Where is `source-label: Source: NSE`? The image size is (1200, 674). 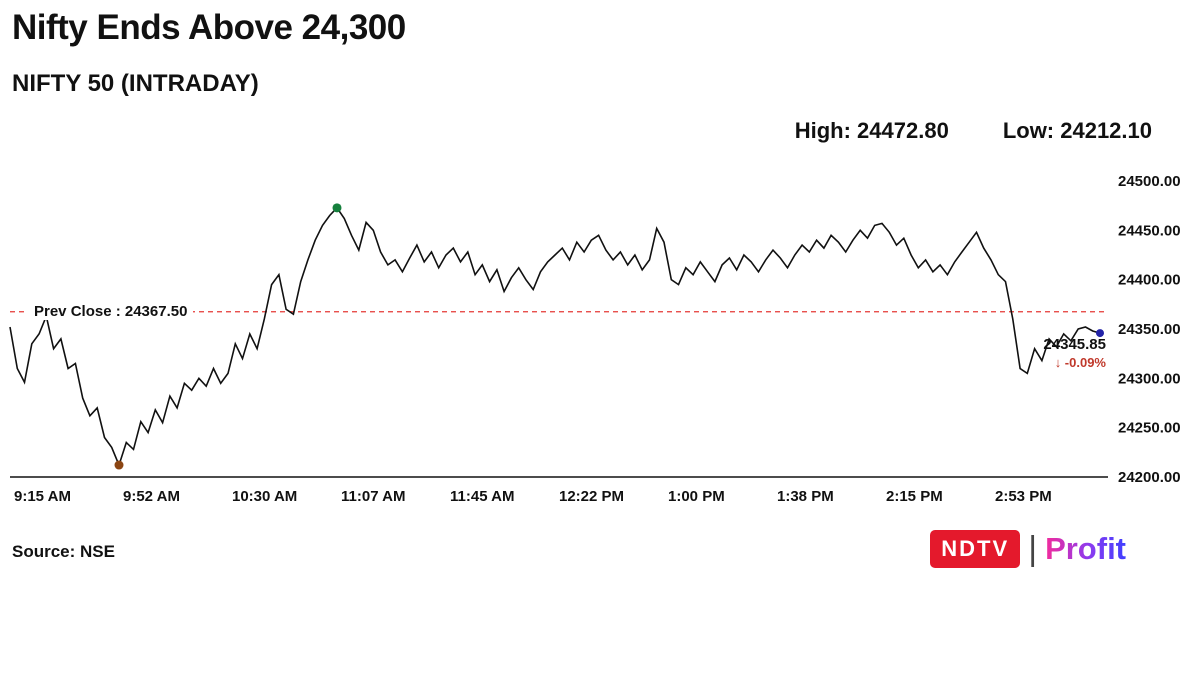 source-label: Source: NSE is located at coordinates (63, 551).